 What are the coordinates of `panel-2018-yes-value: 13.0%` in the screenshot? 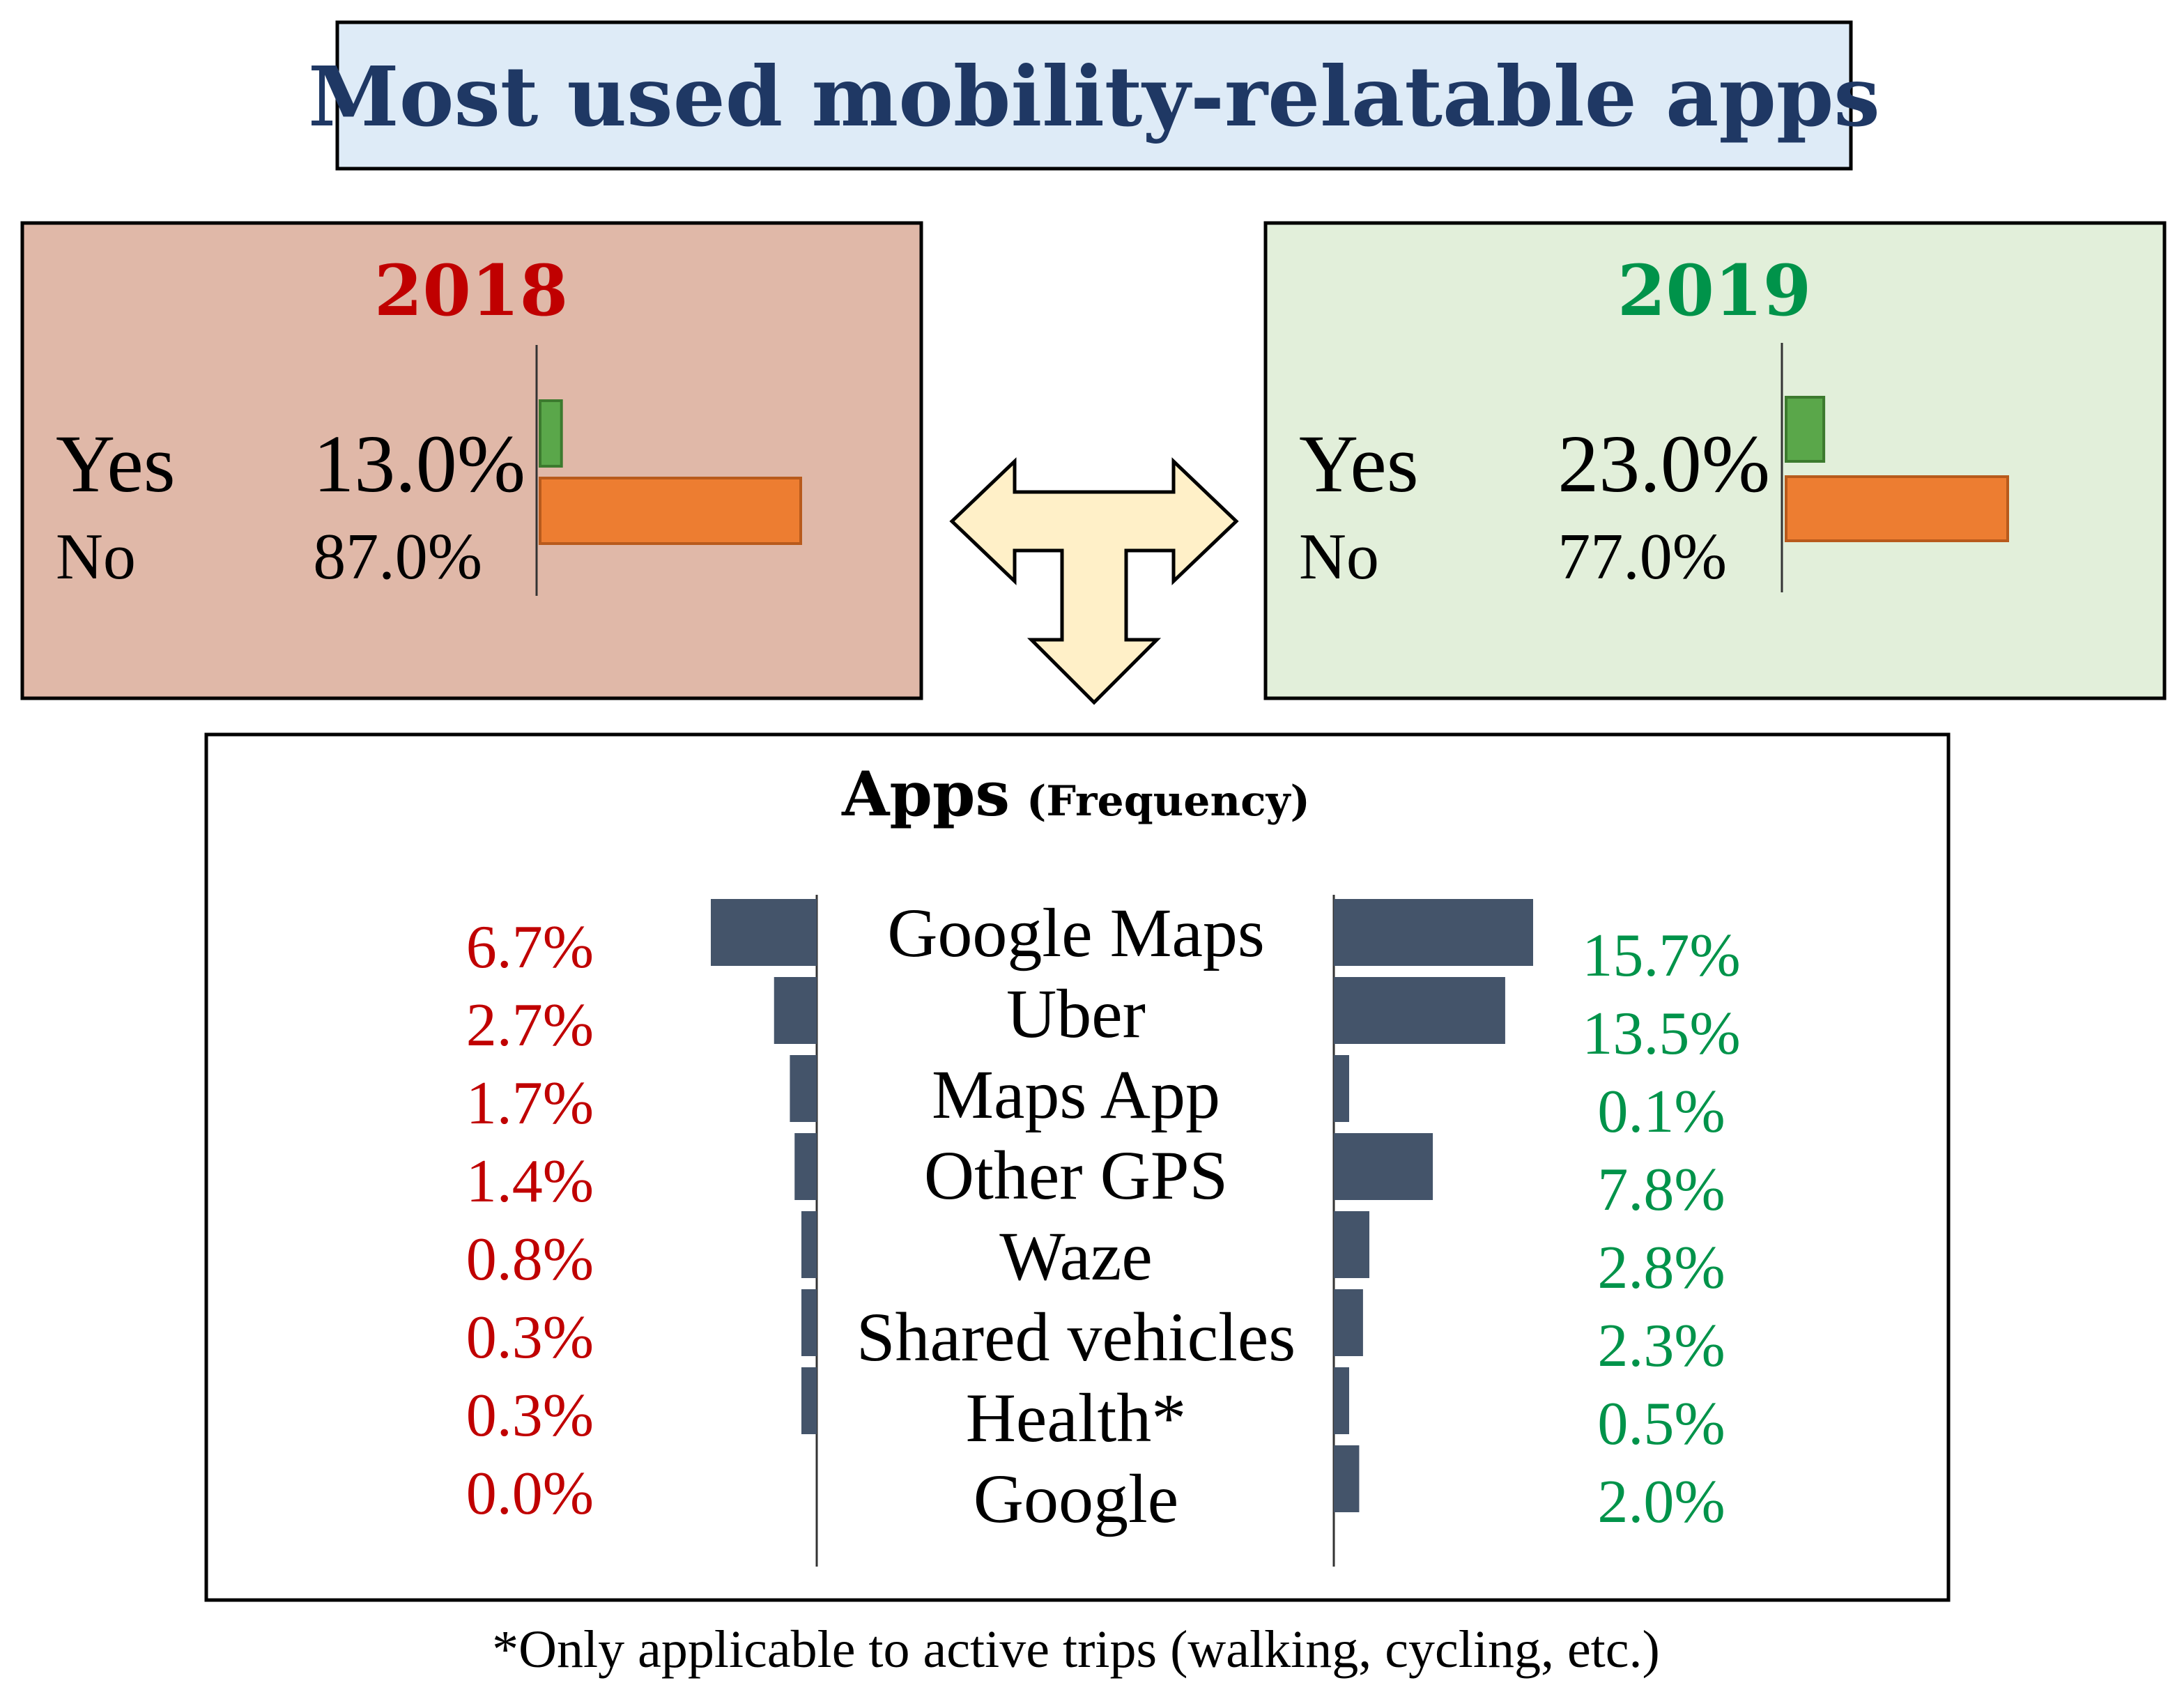 It's located at (419, 463).